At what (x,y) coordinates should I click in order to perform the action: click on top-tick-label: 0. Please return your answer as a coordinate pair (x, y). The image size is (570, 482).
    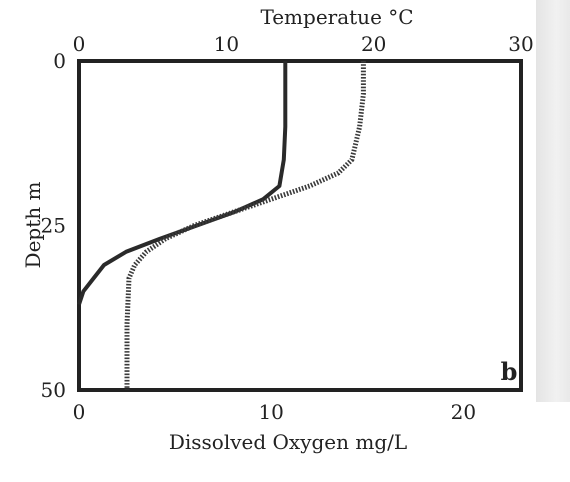
    Looking at the image, I should click on (79, 44).